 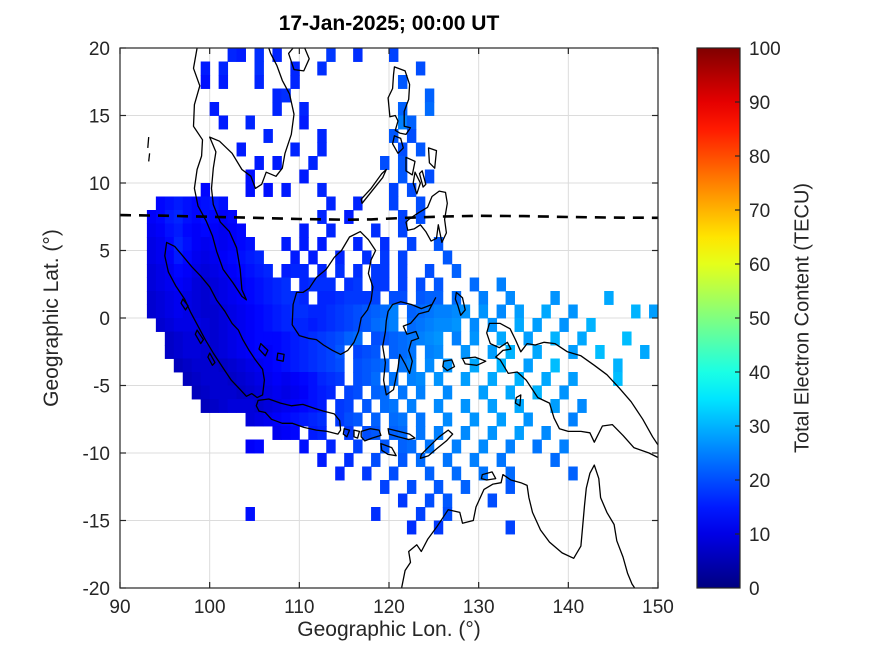 I want to click on colorbar-label: Total Electron Content (TECU), so click(x=802, y=318).